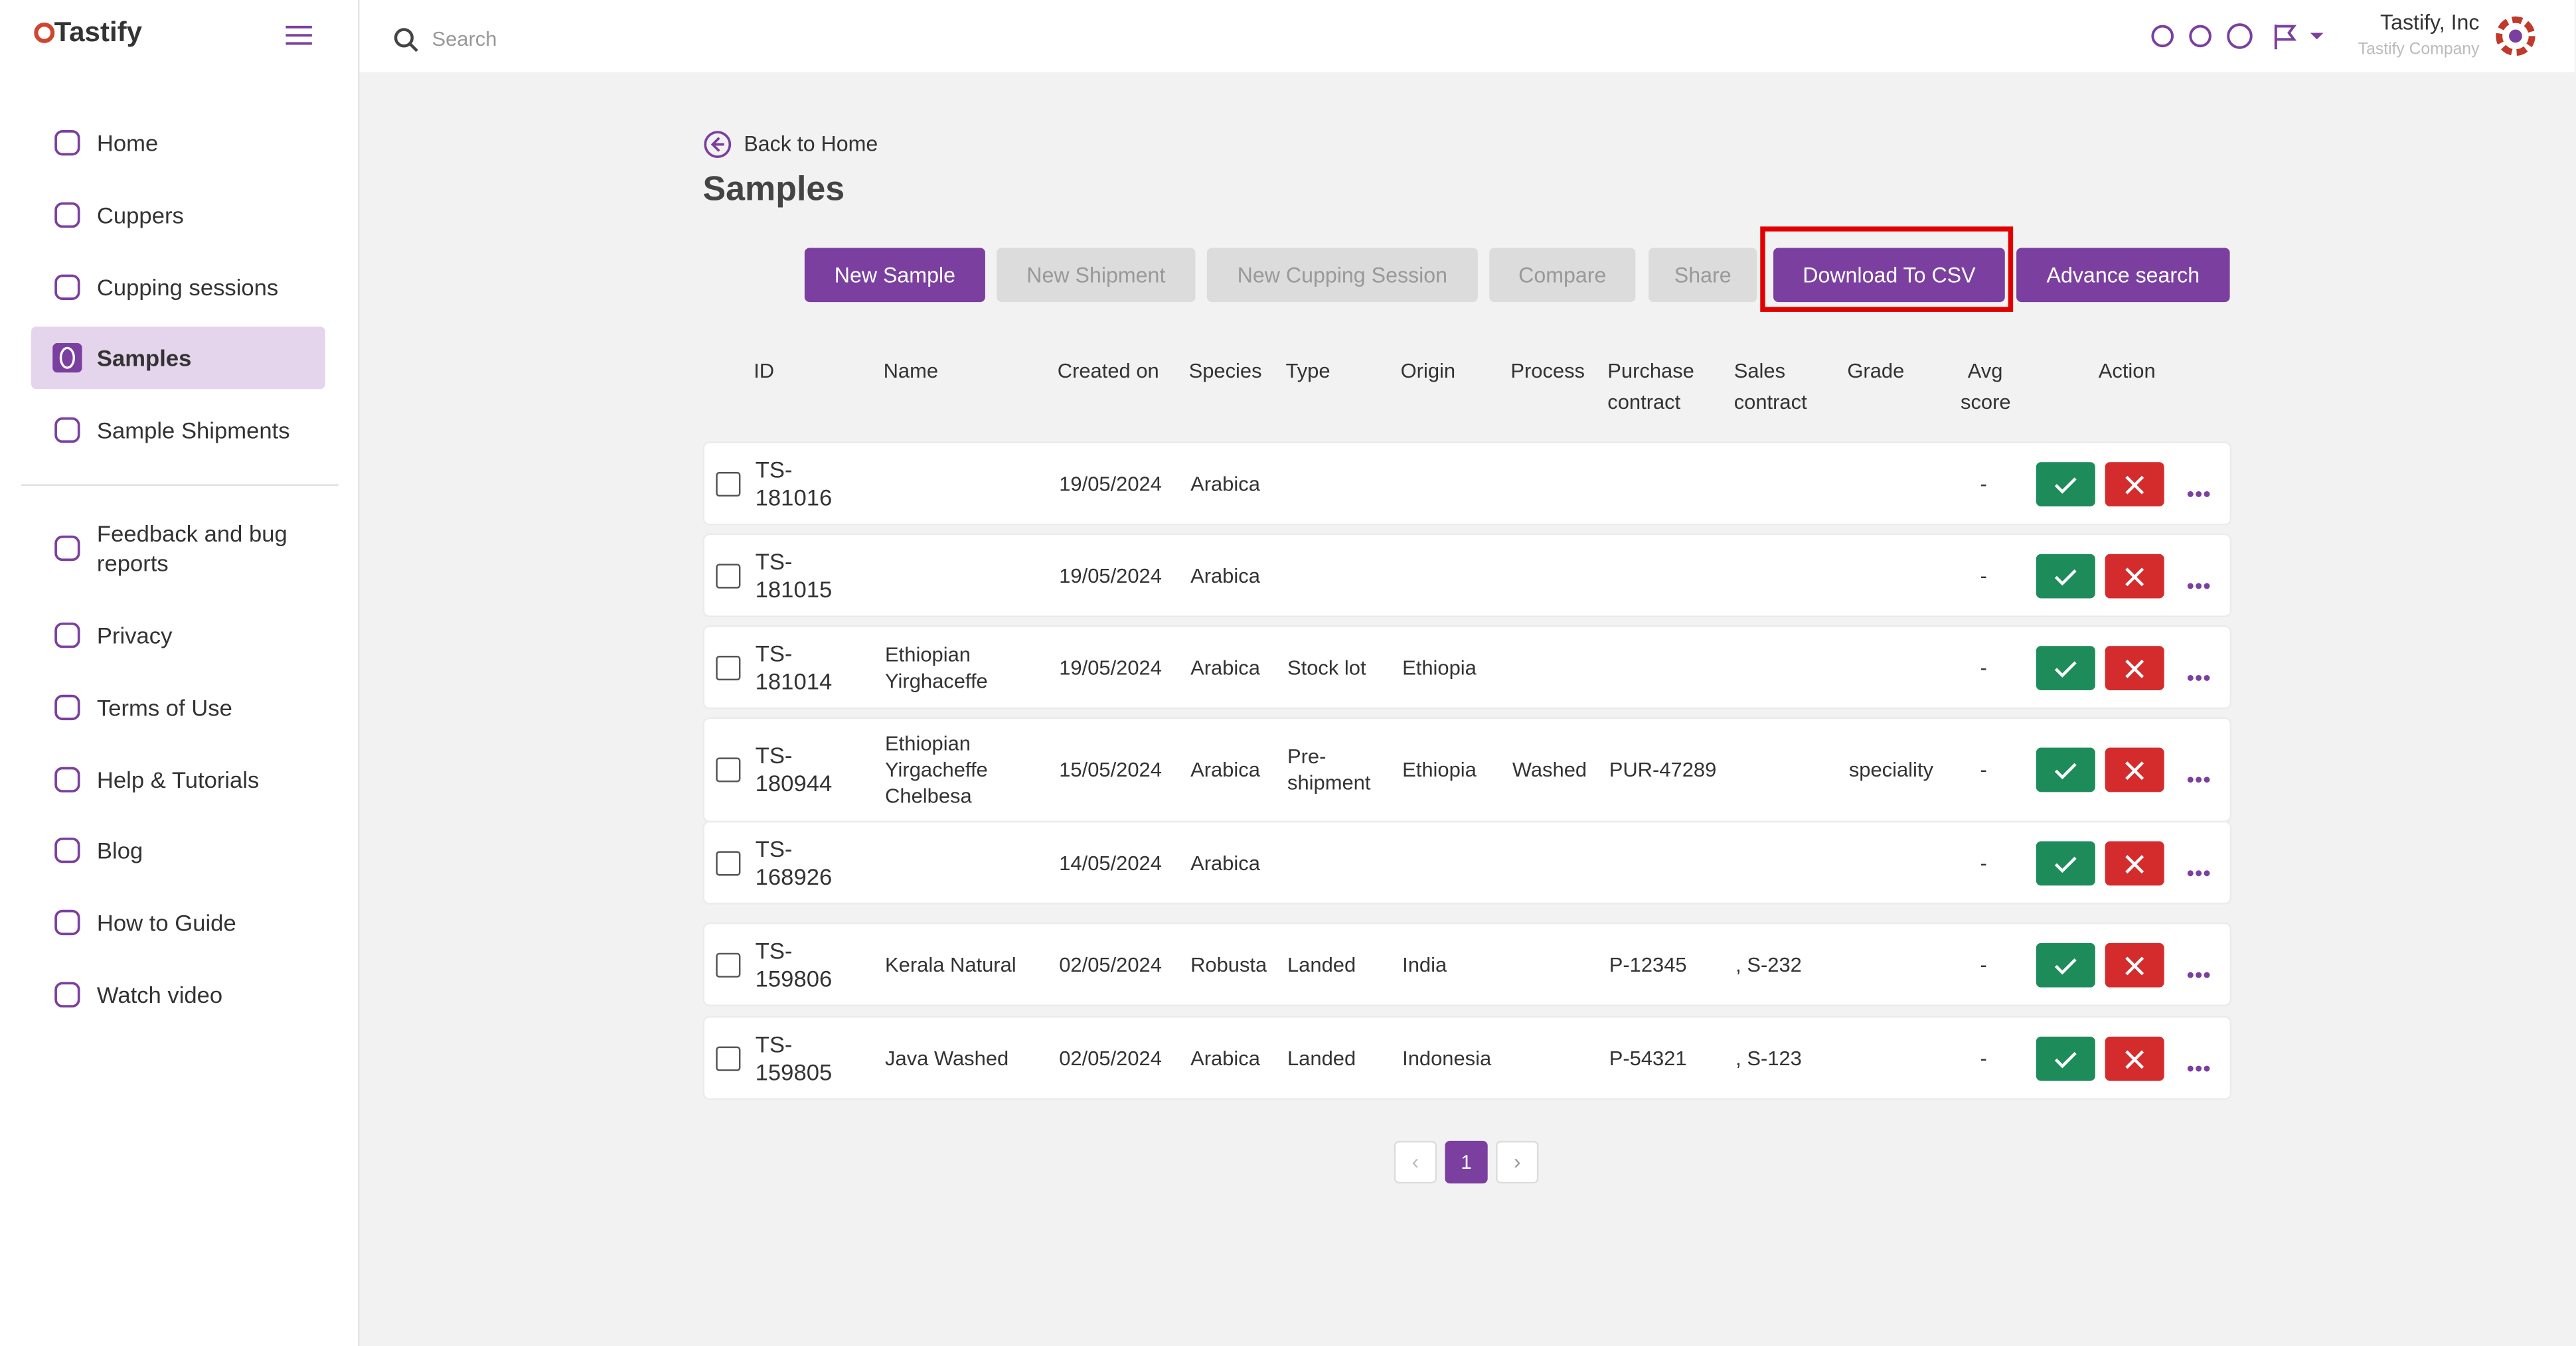  I want to click on column-header: Avg score, so click(1986, 386).